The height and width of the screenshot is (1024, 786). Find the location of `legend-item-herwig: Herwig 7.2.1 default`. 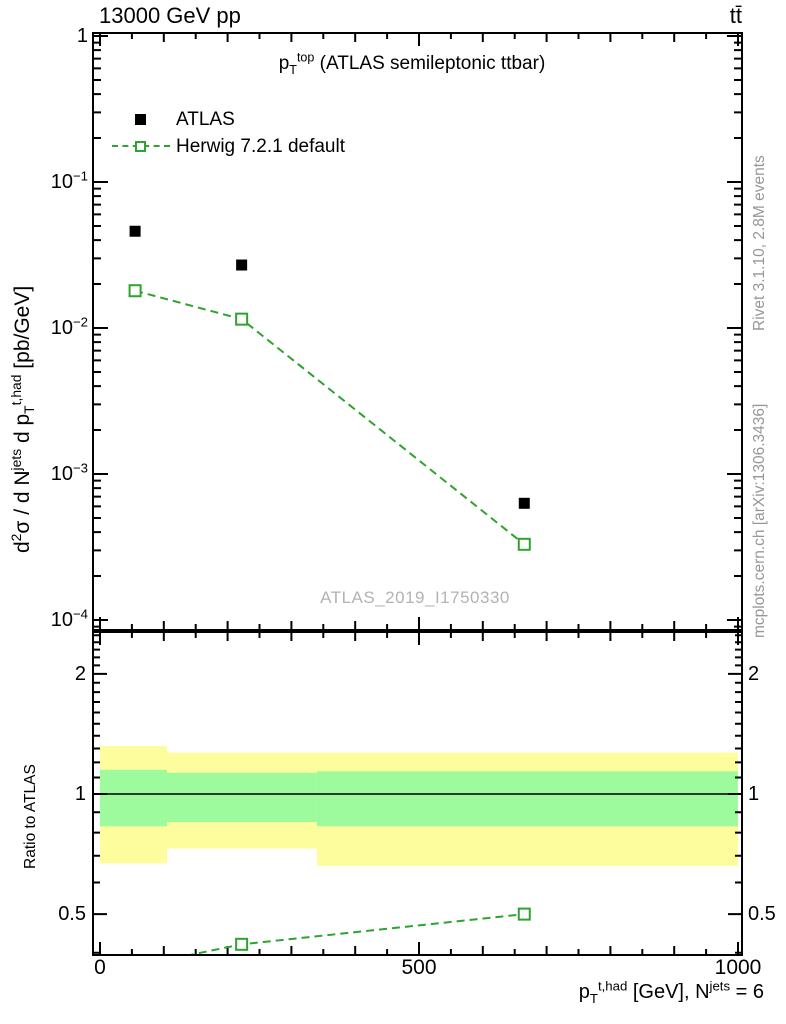

legend-item-herwig: Herwig 7.2.1 default is located at coordinates (228, 146).